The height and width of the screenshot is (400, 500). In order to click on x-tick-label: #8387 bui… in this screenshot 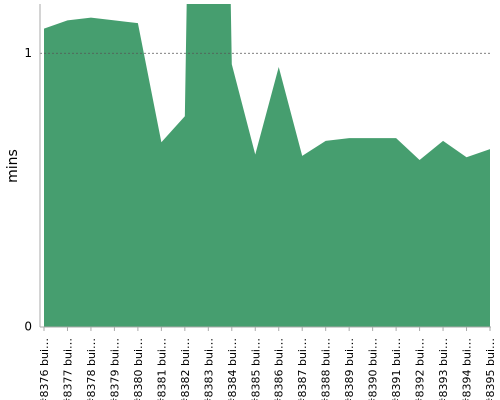, I will do `click(302, 369)`.